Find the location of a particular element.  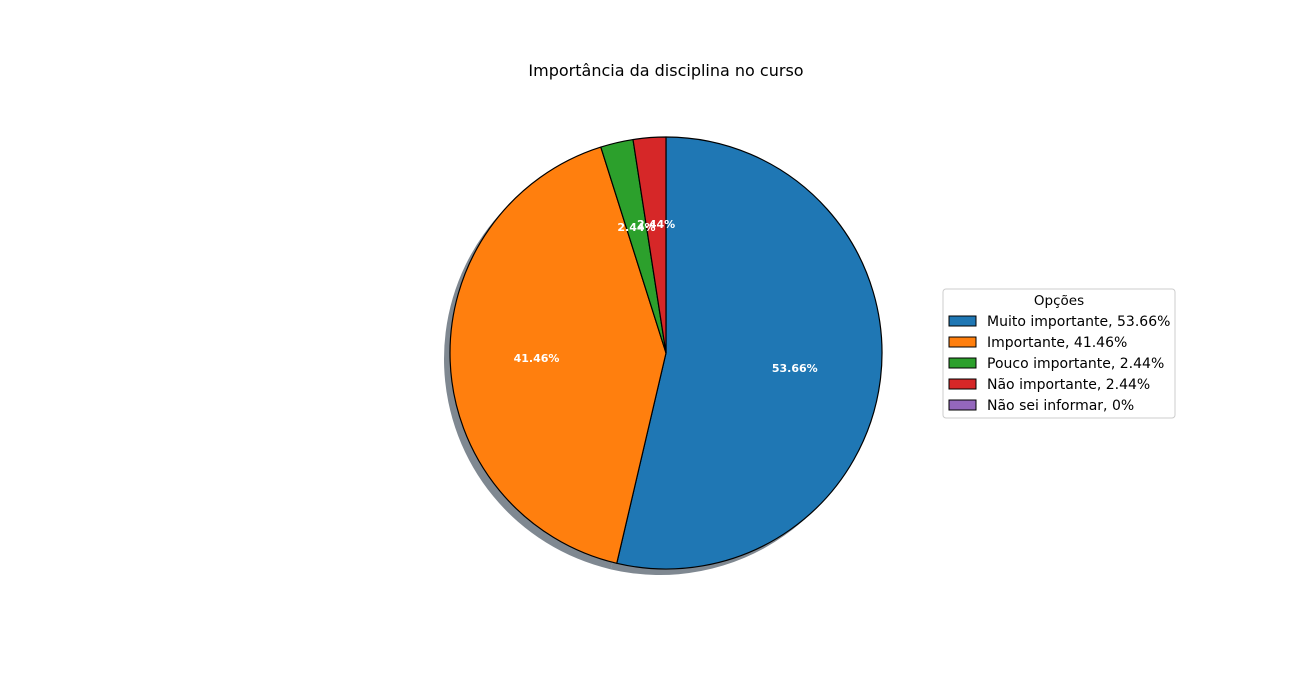

chart-title: Importância da disciplina no curso is located at coordinates (665, 70).